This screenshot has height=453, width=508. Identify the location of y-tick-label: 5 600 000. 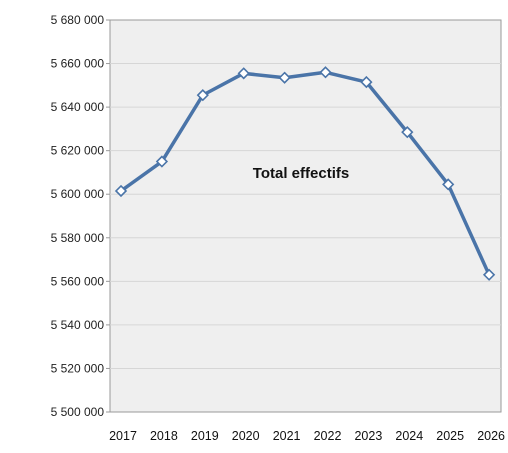
(78, 194).